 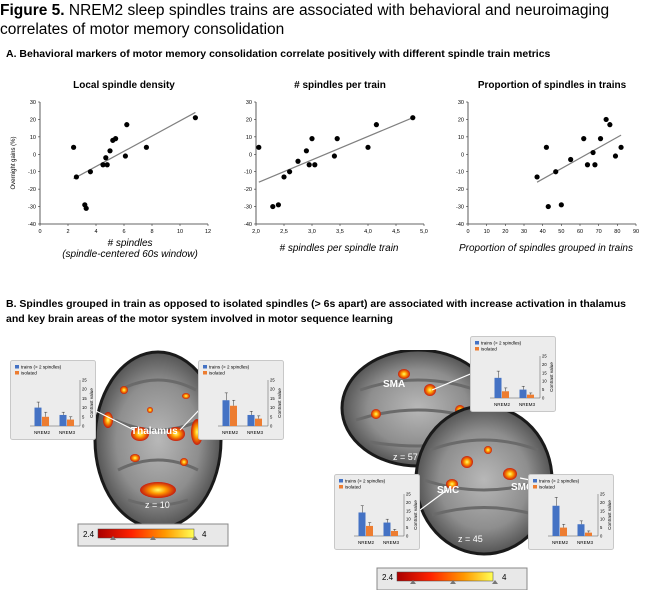 I want to click on x-tick-label: 40, so click(x=543, y=231).